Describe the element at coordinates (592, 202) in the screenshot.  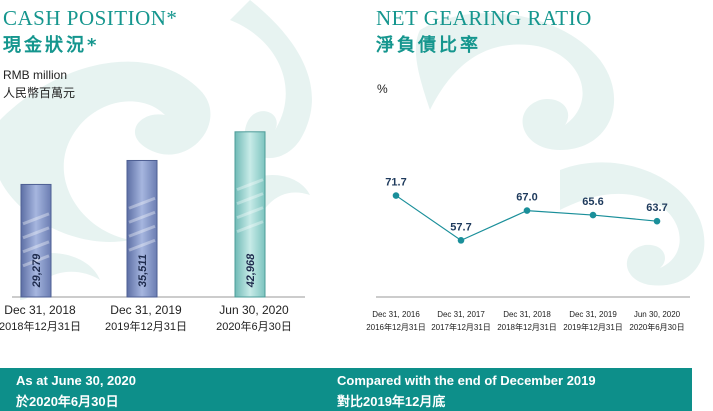
I see `gearing-data-label: 65.6` at that location.